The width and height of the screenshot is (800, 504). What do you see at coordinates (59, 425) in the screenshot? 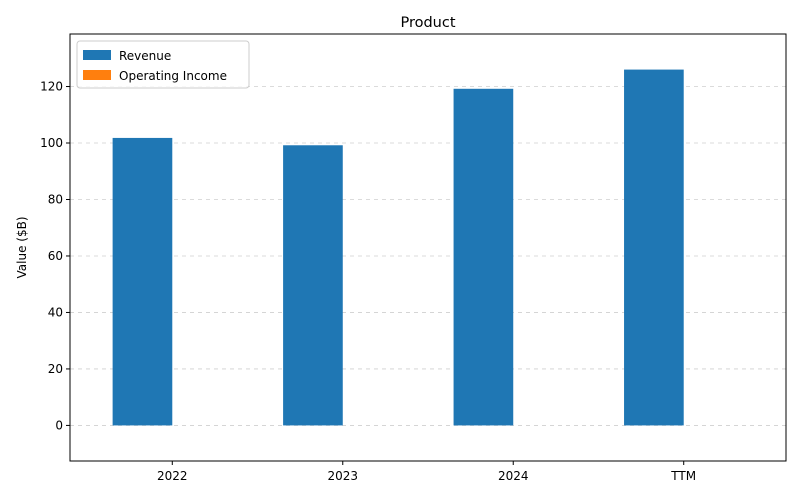
I see `y-tick-label: 0` at bounding box center [59, 425].